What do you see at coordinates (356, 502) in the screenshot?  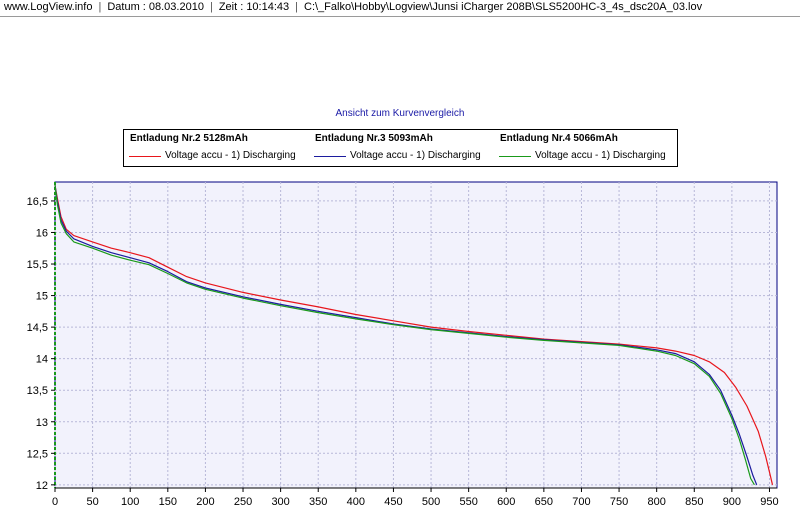 I see `x-tick-label: 400` at bounding box center [356, 502].